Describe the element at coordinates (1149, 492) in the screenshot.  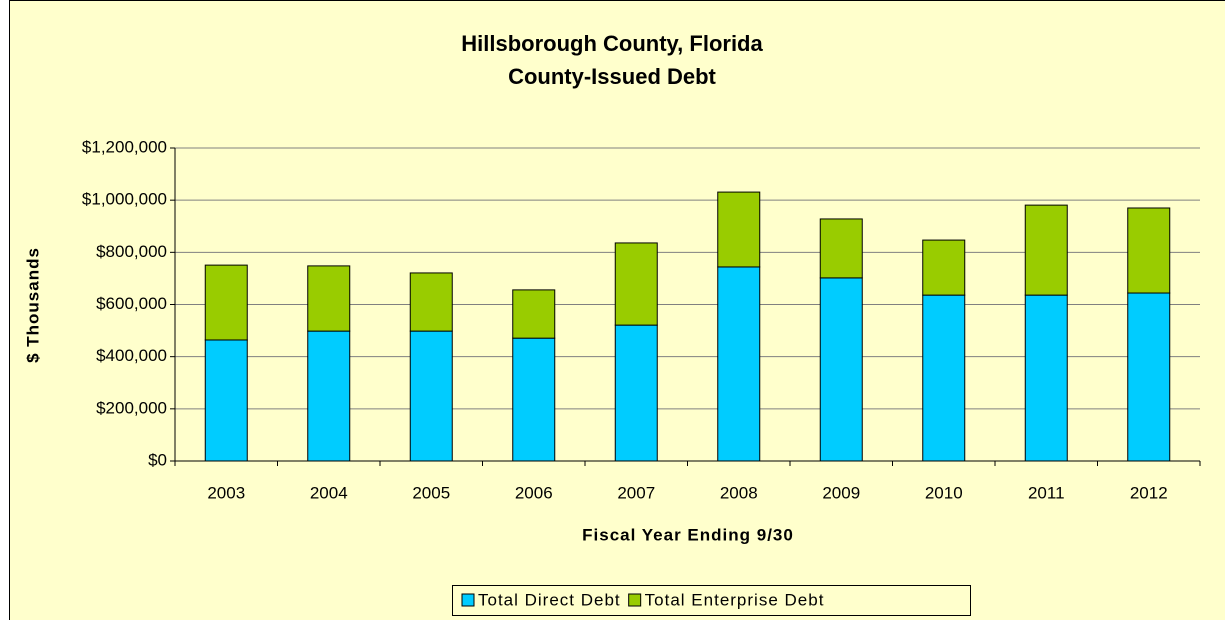
I see `x-tick-label: 2012` at that location.